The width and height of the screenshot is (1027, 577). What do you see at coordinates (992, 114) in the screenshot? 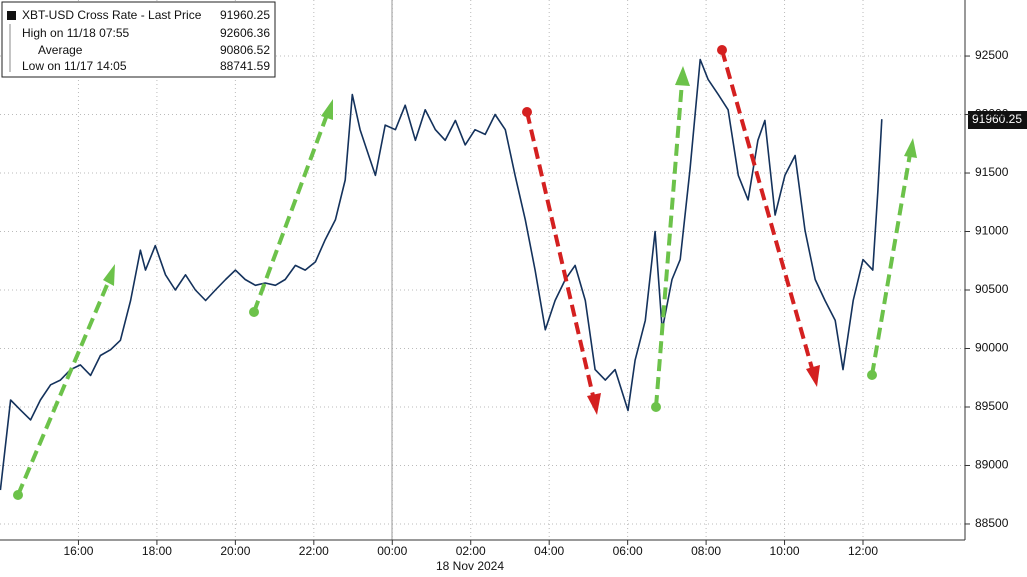
I see `y-tick-label: 92000` at bounding box center [992, 114].